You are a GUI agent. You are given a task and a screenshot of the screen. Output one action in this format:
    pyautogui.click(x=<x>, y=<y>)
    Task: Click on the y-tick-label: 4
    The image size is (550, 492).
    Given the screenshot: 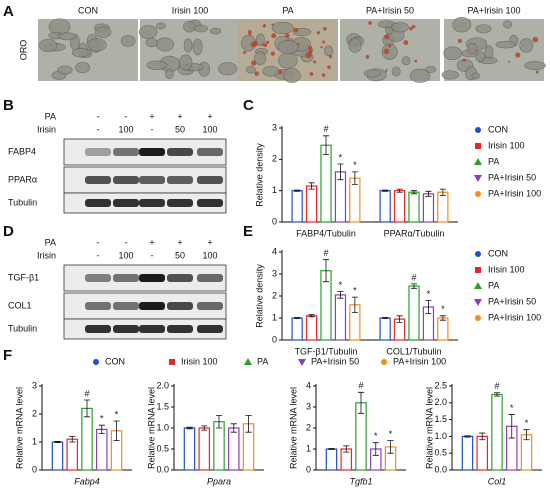 What is the action you would take?
    pyautogui.click(x=308, y=385)
    